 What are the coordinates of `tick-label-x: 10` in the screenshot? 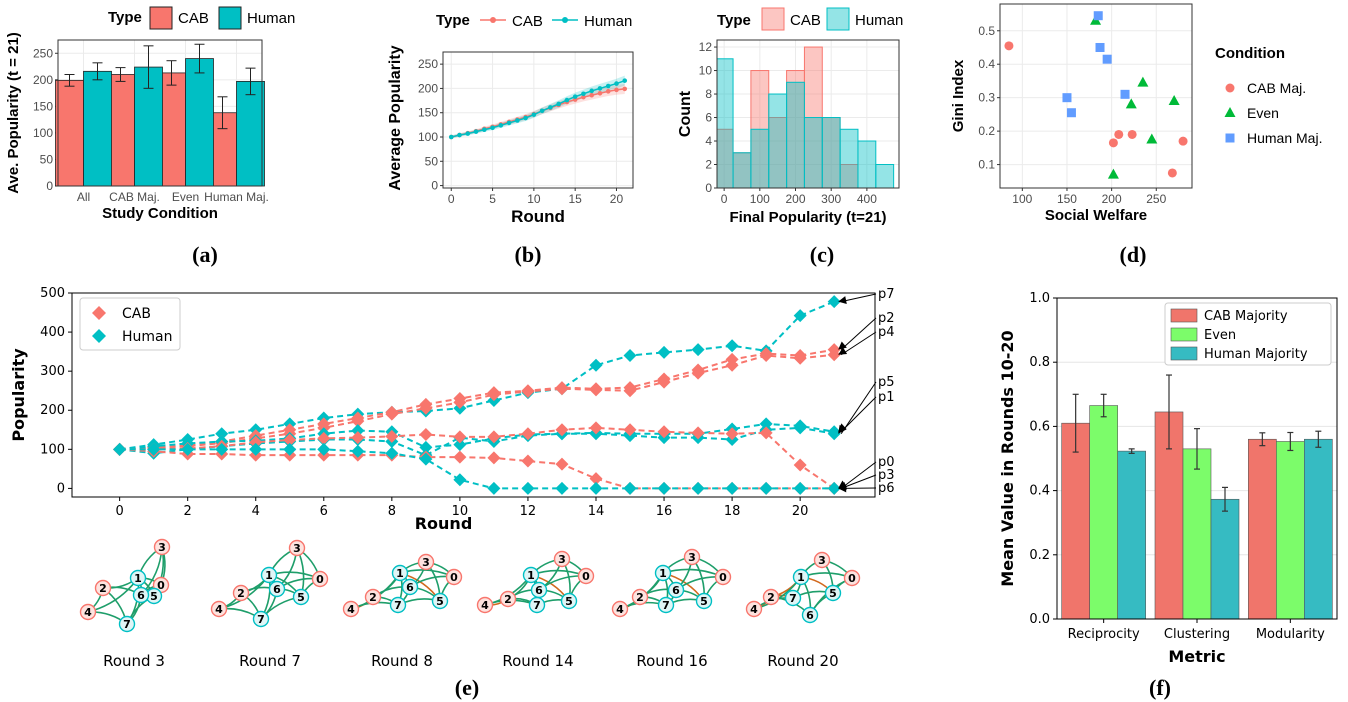 It's located at (534, 199).